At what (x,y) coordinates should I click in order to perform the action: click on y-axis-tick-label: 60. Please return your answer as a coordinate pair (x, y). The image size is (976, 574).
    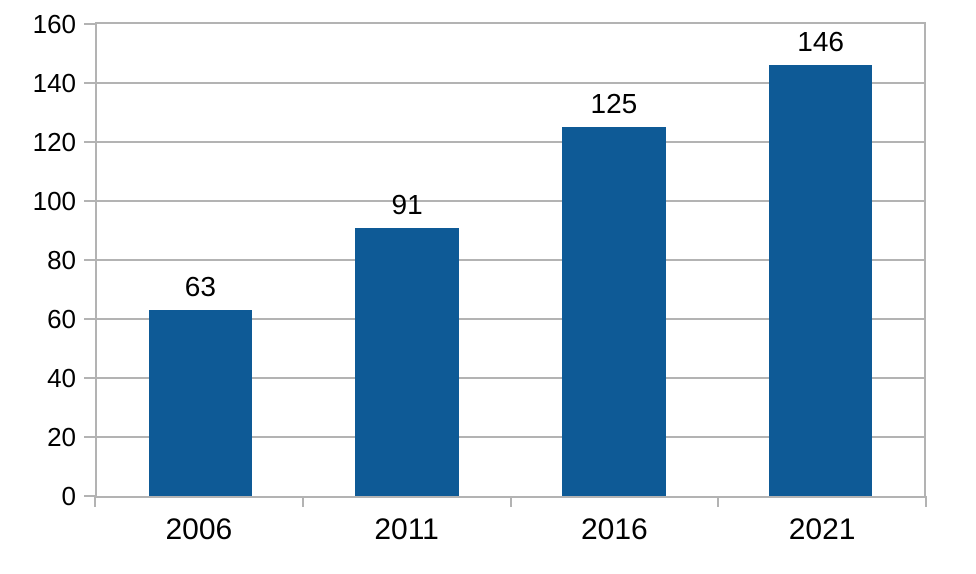
    Looking at the image, I should click on (61, 319).